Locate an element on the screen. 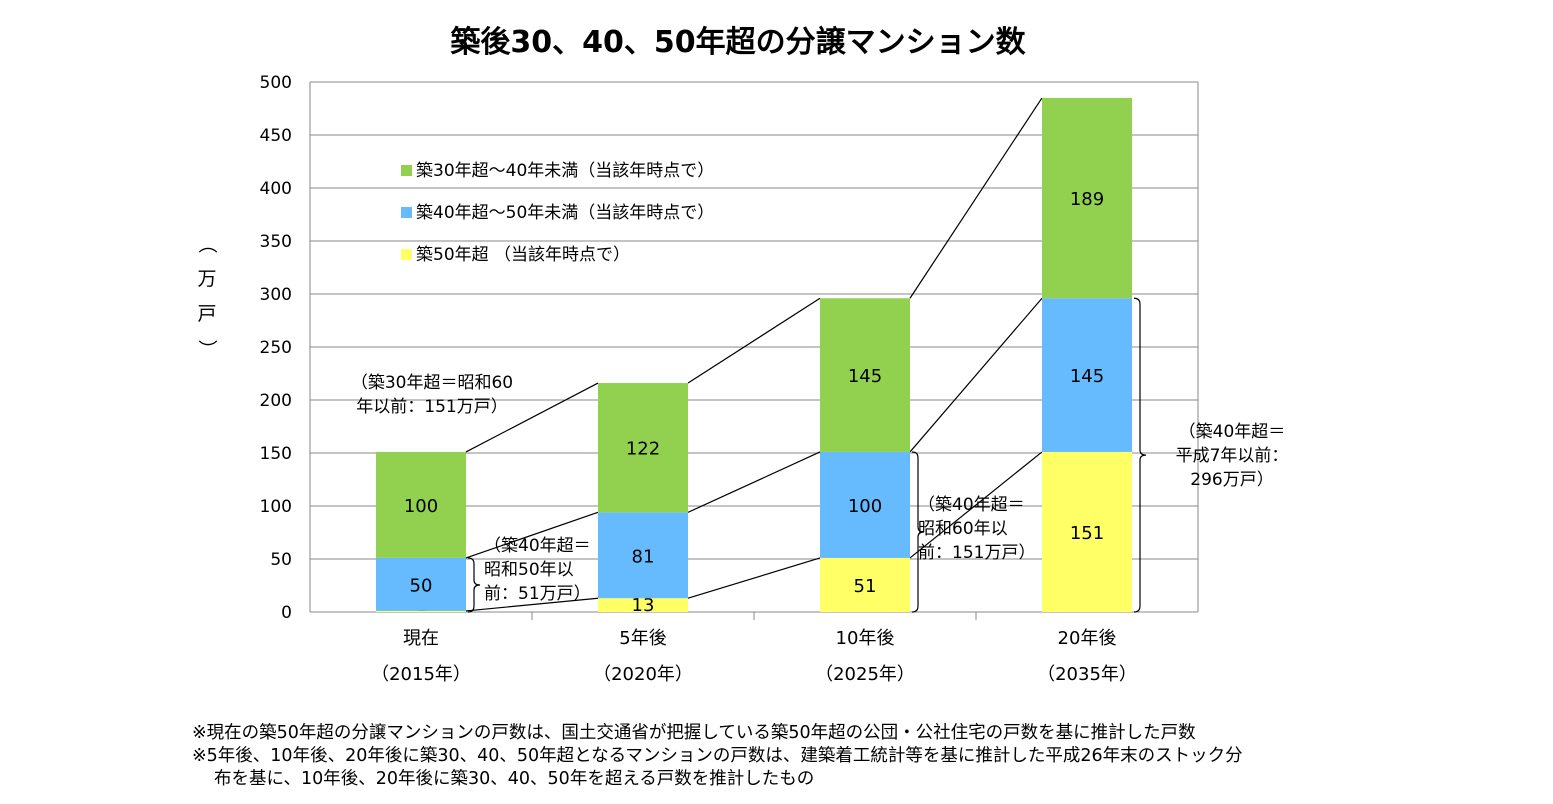 This screenshot has height=804, width=1553. y-axis: 0 50 100 150 200 250 300 350 400 450 500 is located at coordinates (276, 348).